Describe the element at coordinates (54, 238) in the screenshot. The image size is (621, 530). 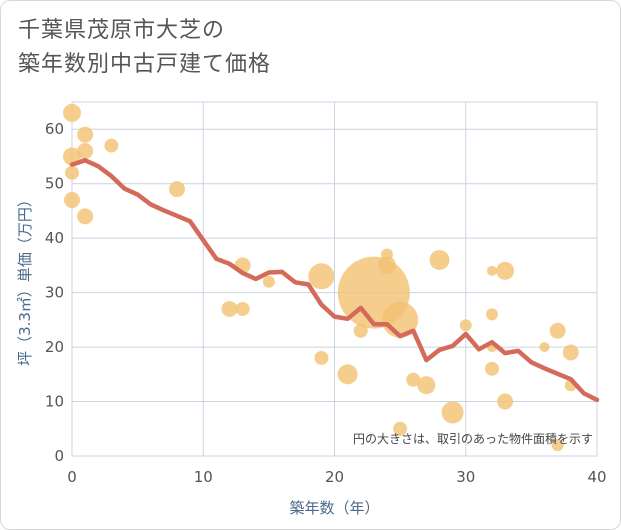
I see `y-tick-label: 40` at that location.